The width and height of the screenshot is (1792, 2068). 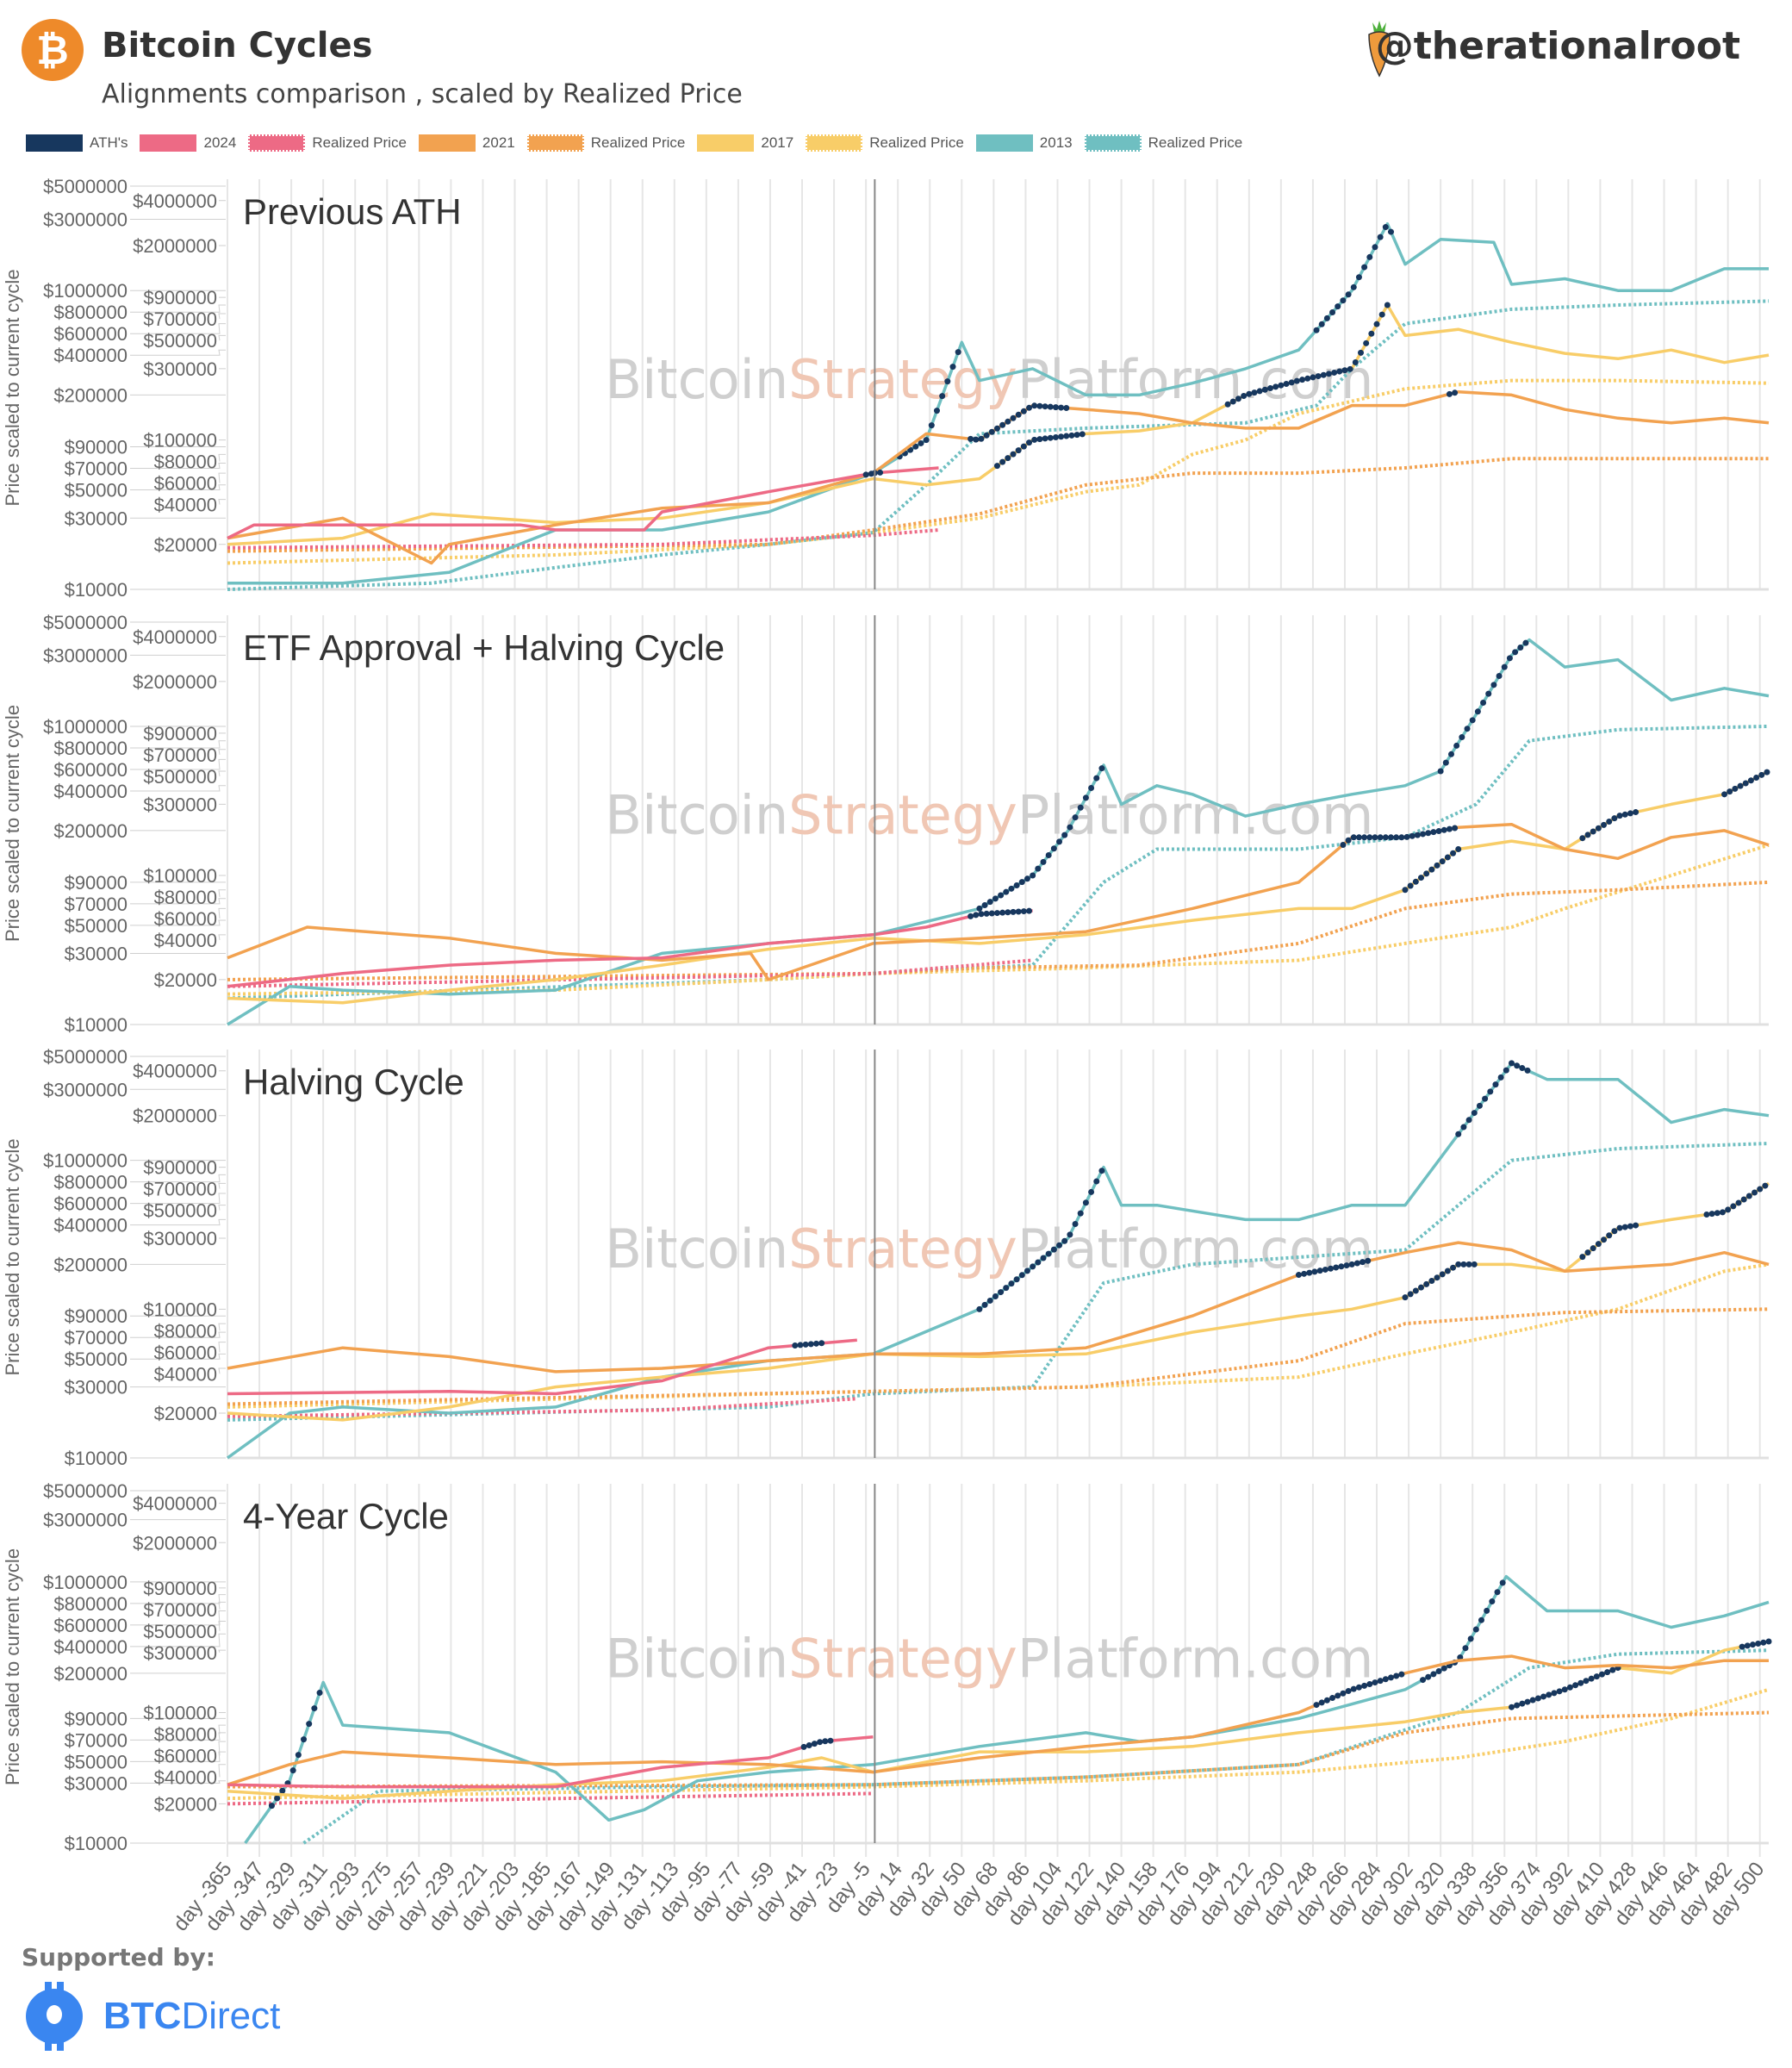 I want to click on y-tick-label: $50000, so click(x=97, y=1761).